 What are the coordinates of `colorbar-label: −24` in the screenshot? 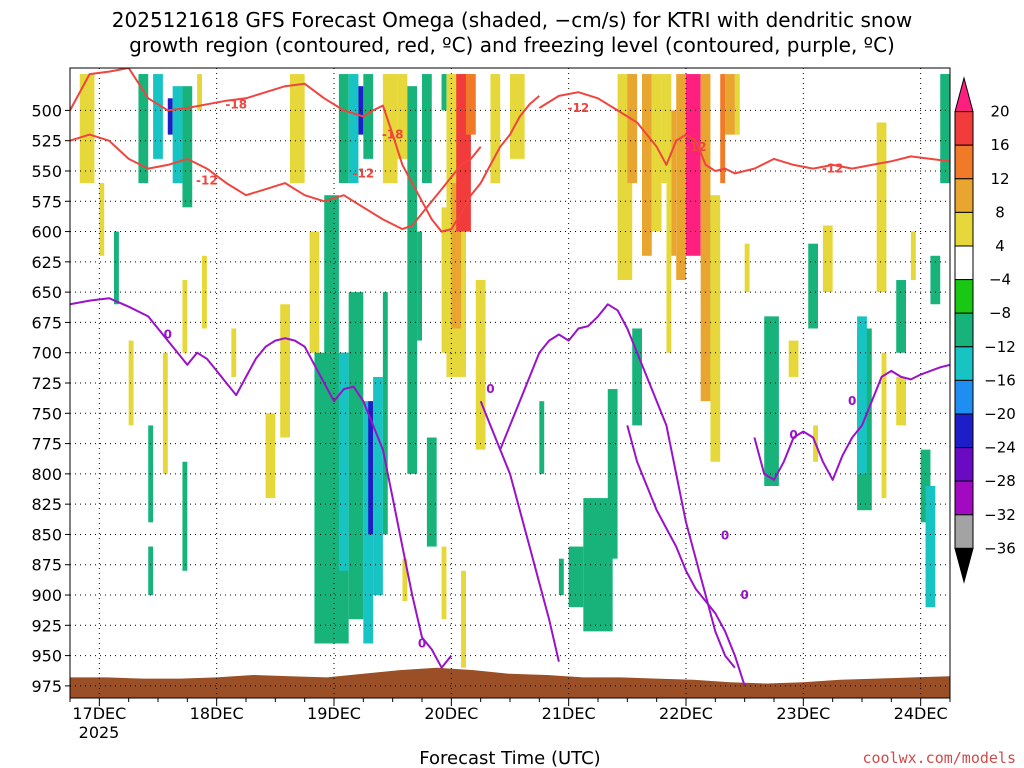 It's located at (1000, 448).